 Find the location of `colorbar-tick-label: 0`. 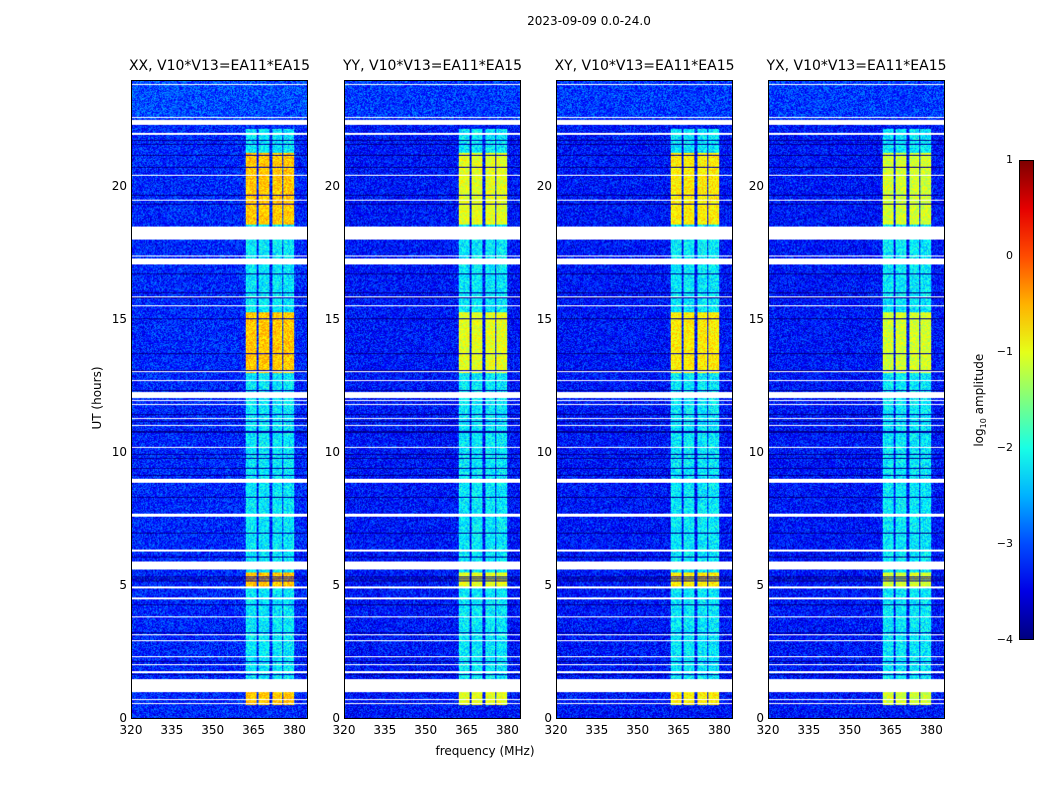

colorbar-tick-label: 0 is located at coordinates (1009, 255).